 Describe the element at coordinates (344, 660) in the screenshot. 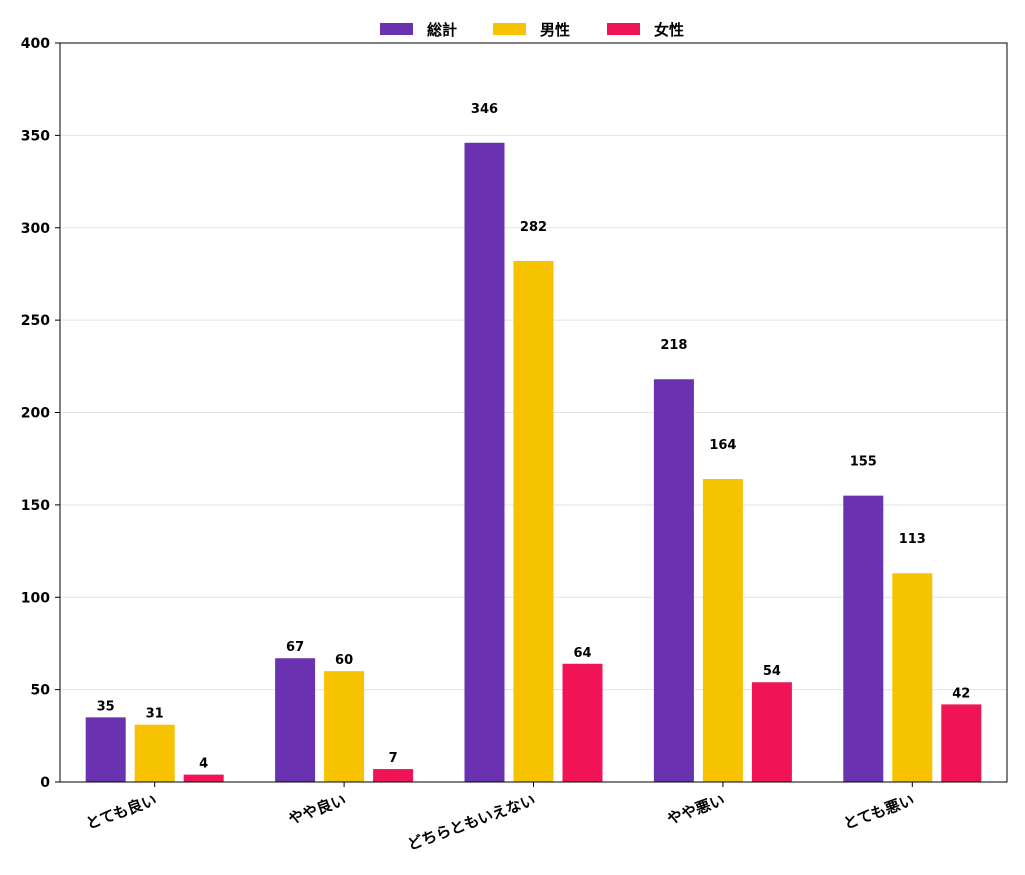

I see `data-label: 60` at that location.